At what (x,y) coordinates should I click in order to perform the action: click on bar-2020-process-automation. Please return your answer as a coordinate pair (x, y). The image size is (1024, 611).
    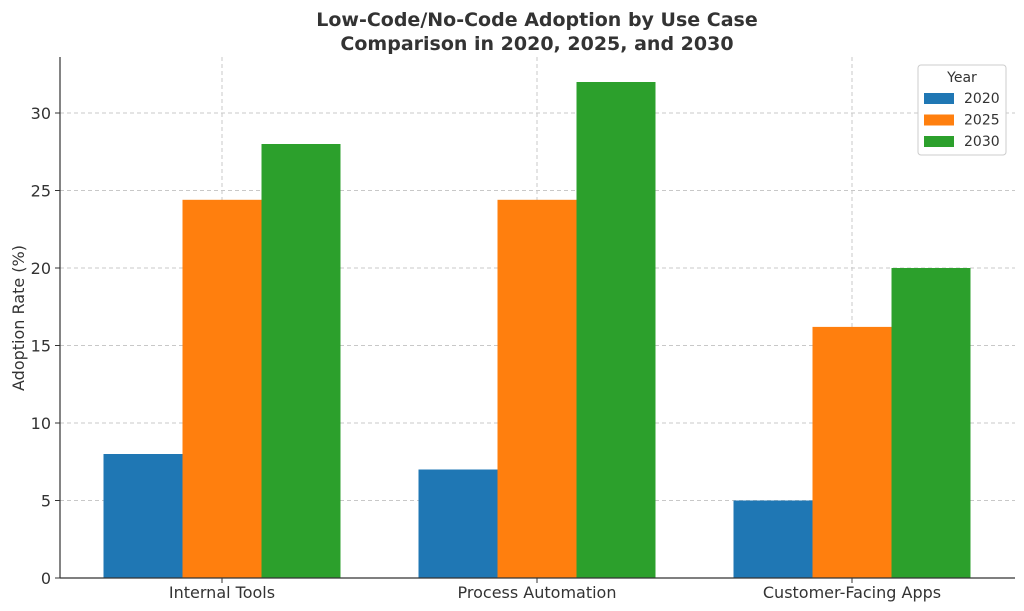
    Looking at the image, I should click on (458, 523).